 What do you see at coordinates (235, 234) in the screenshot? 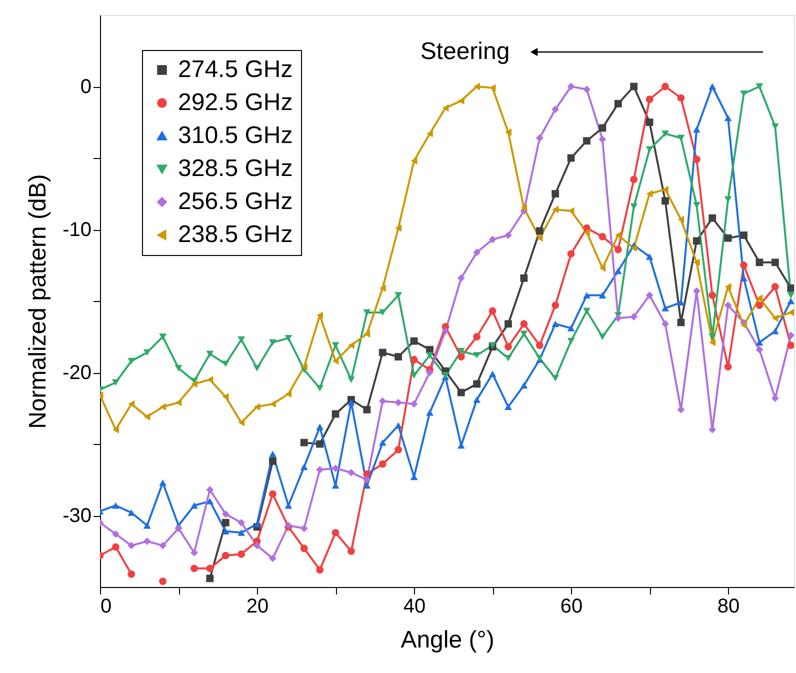
I see `legend-label: 238.5 GHz` at bounding box center [235, 234].